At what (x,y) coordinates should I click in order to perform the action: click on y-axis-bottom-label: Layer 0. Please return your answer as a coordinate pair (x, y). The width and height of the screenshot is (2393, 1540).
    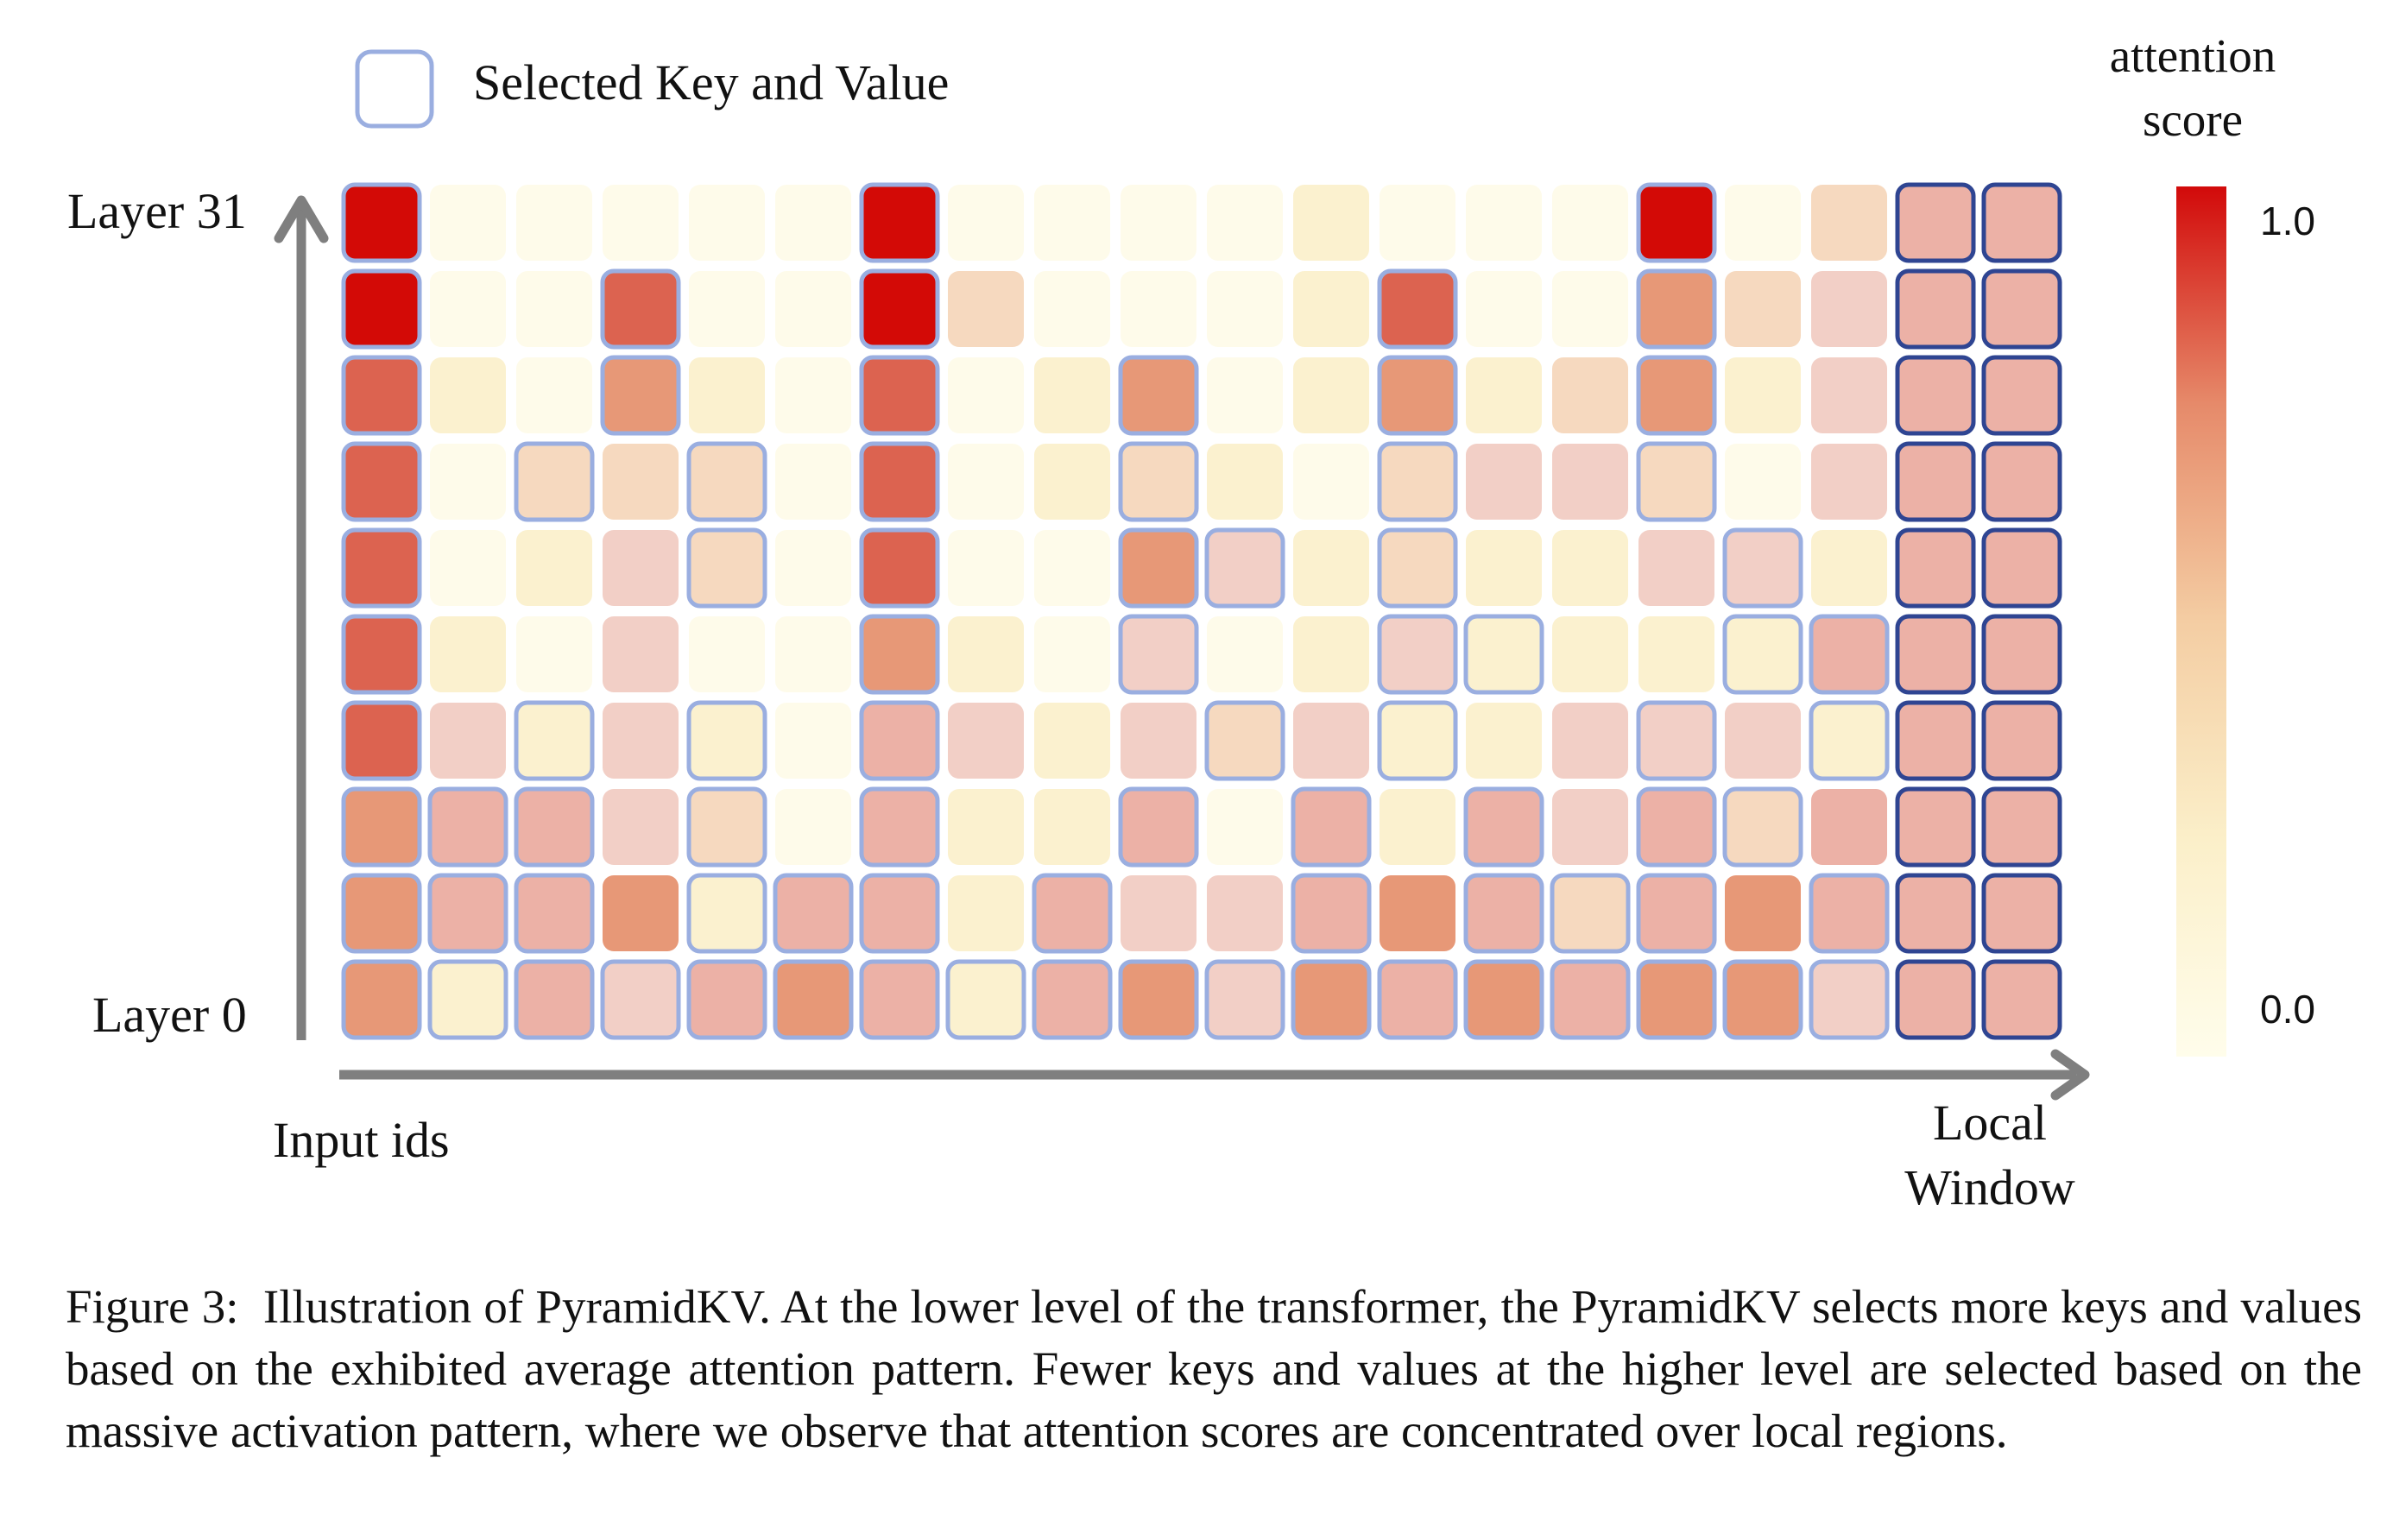
    Looking at the image, I should click on (169, 1015).